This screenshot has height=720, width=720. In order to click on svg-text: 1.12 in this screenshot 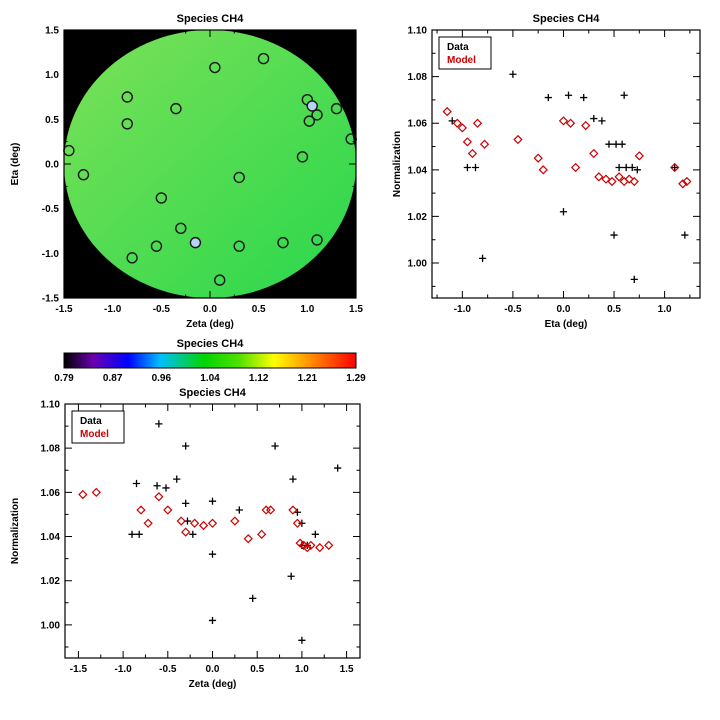, I will do `click(259, 378)`.